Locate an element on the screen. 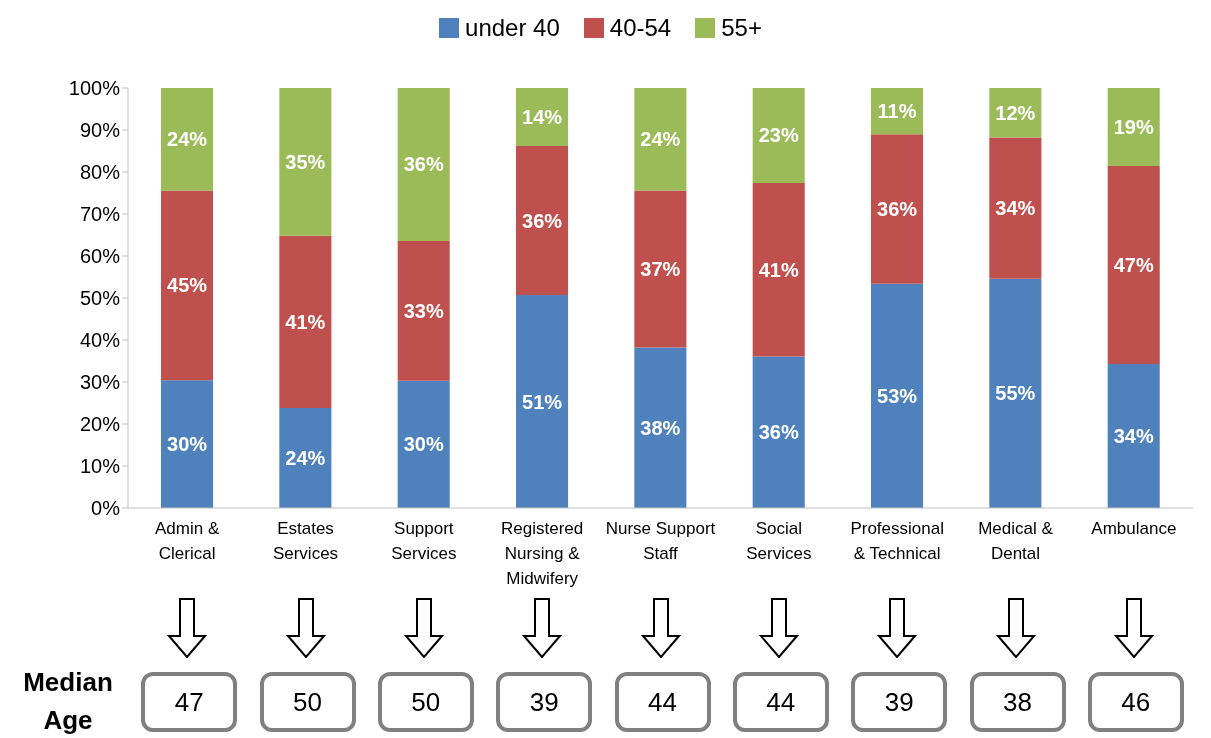 Image resolution: width=1211 pixels, height=738 pixels. data-label: 14% is located at coordinates (542, 116).